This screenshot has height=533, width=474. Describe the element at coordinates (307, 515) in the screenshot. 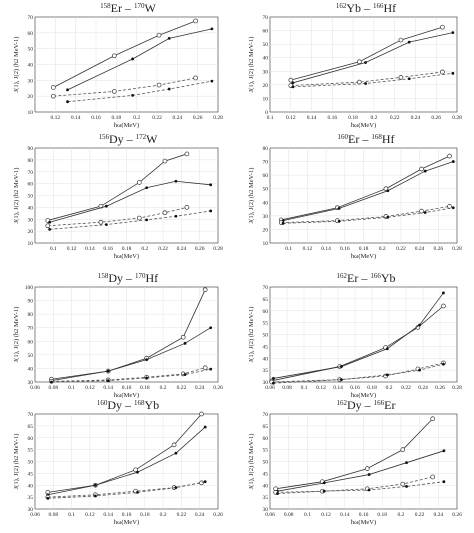

I see `x-tick-label: 0.1` at that location.